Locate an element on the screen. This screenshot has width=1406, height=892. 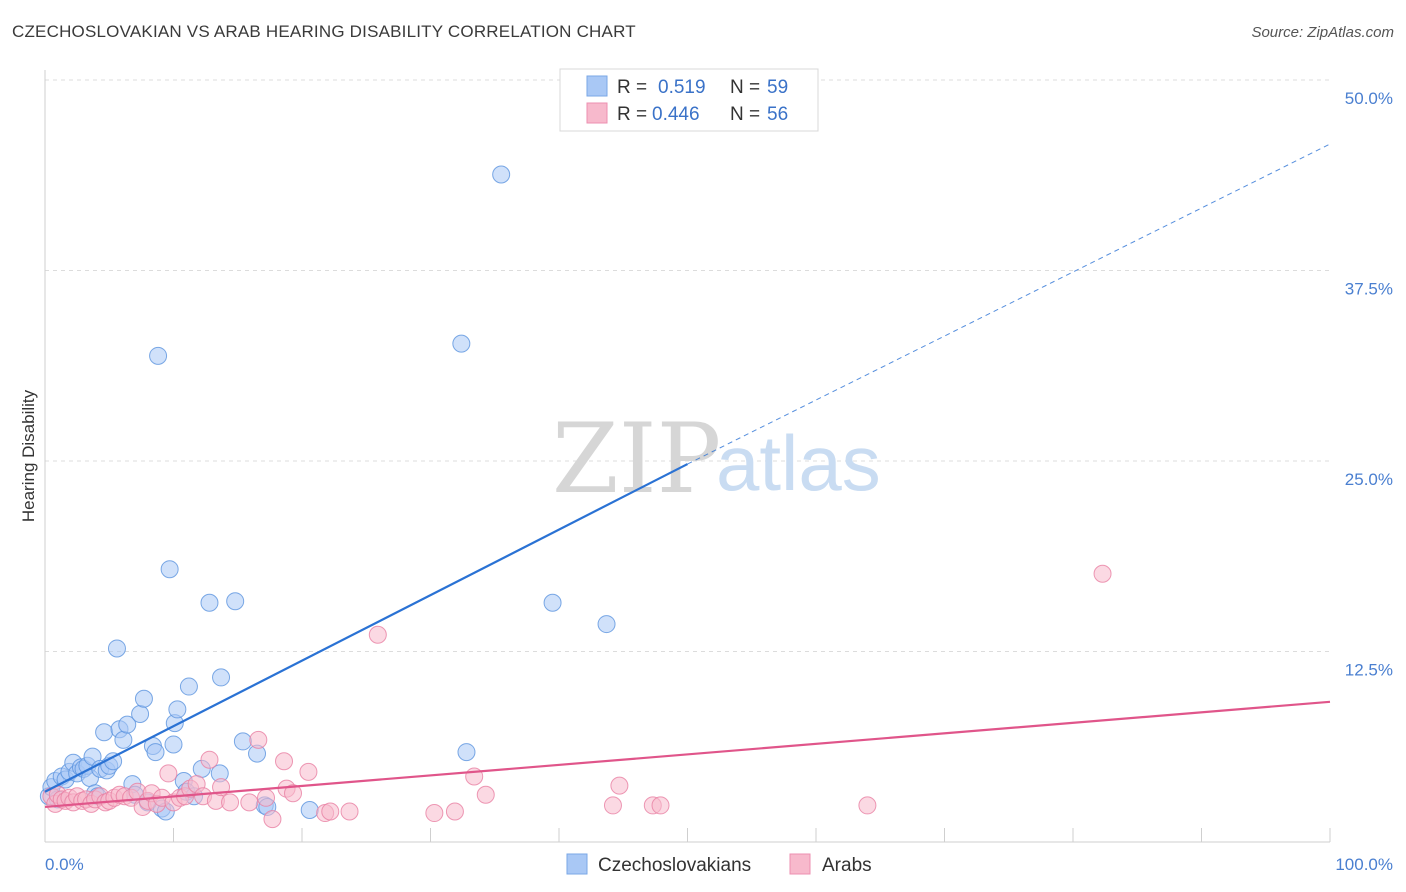
y-tick-labels: 12.5% 25.0% 37.5% 50.0% is located at coordinates (1369, 384).